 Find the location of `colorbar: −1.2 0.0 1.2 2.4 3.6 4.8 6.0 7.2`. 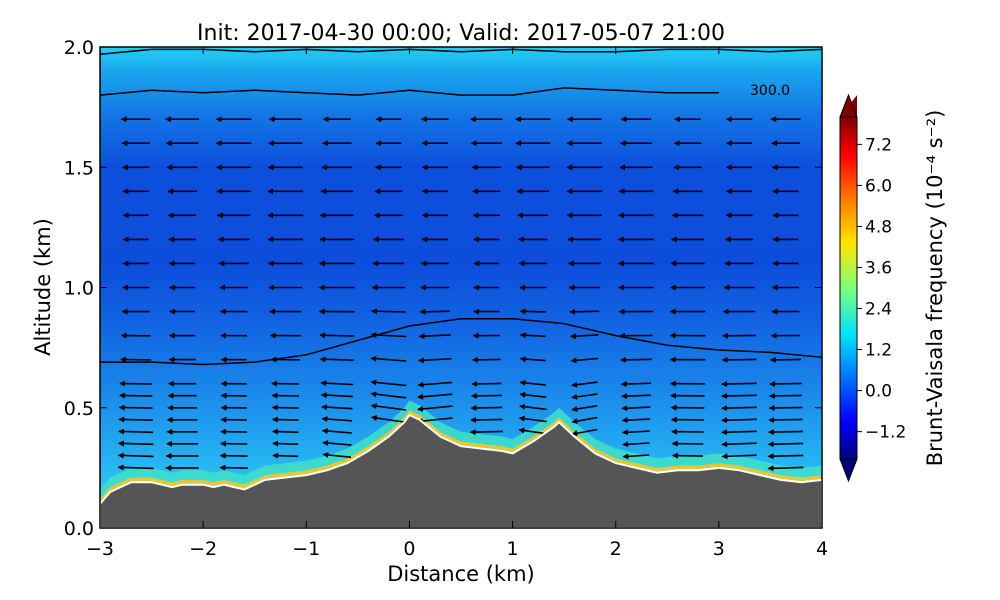

colorbar: −1.2 0.0 1.2 2.4 3.6 4.8 6.0 7.2 is located at coordinates (872, 288).